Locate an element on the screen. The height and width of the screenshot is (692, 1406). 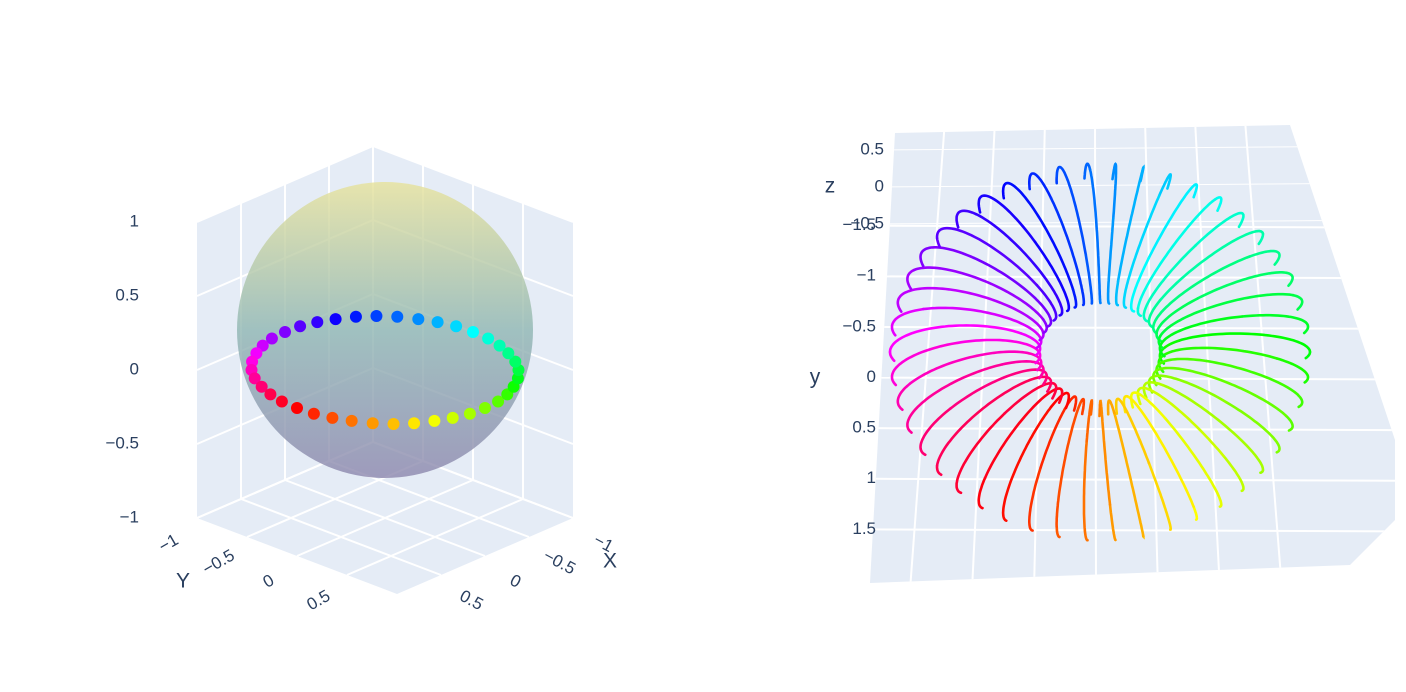
z-tick-label: −0.5 is located at coordinates (122, 442).